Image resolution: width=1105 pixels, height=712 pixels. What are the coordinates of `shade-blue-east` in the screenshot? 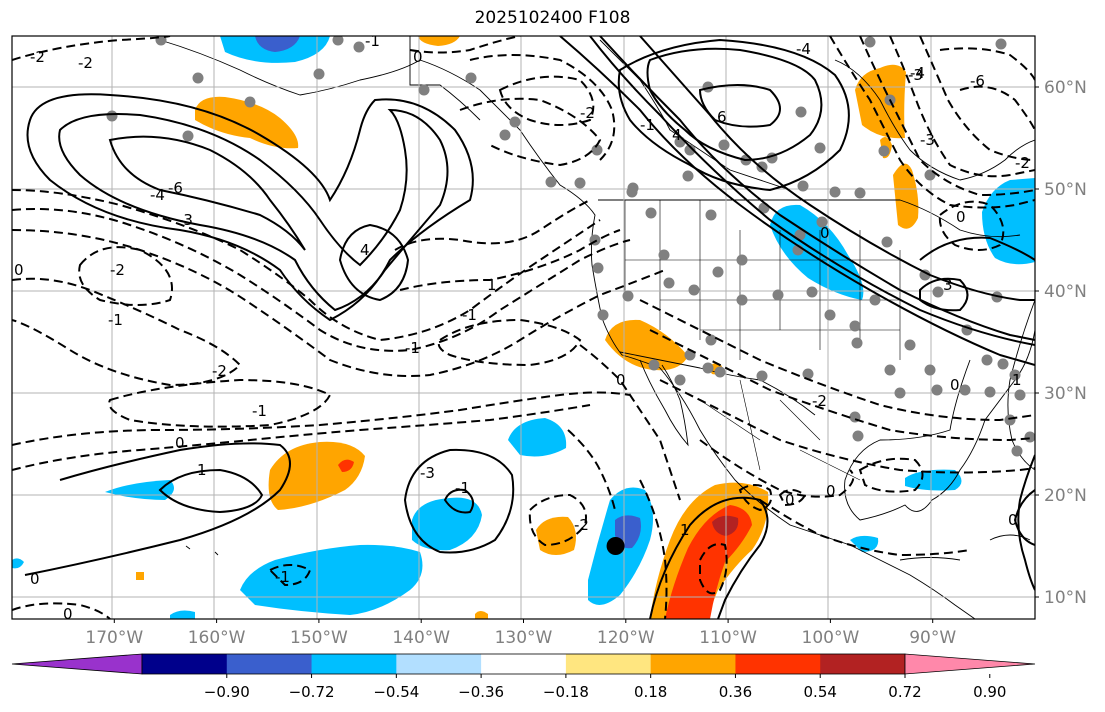 It's located at (1008, 221).